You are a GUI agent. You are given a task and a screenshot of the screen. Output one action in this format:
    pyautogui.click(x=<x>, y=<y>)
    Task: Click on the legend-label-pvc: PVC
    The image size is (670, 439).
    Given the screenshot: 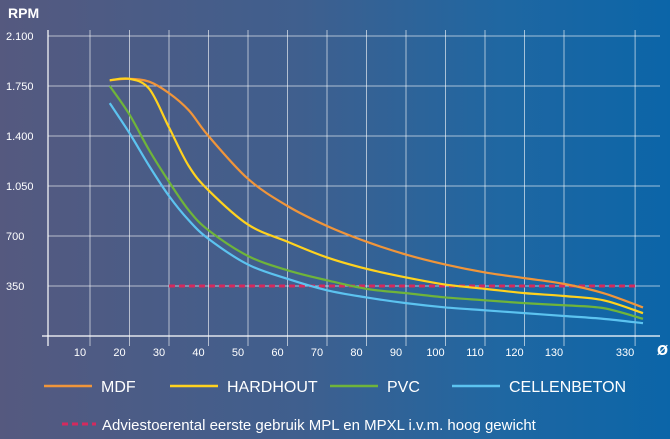 What is the action you would take?
    pyautogui.click(x=403, y=387)
    